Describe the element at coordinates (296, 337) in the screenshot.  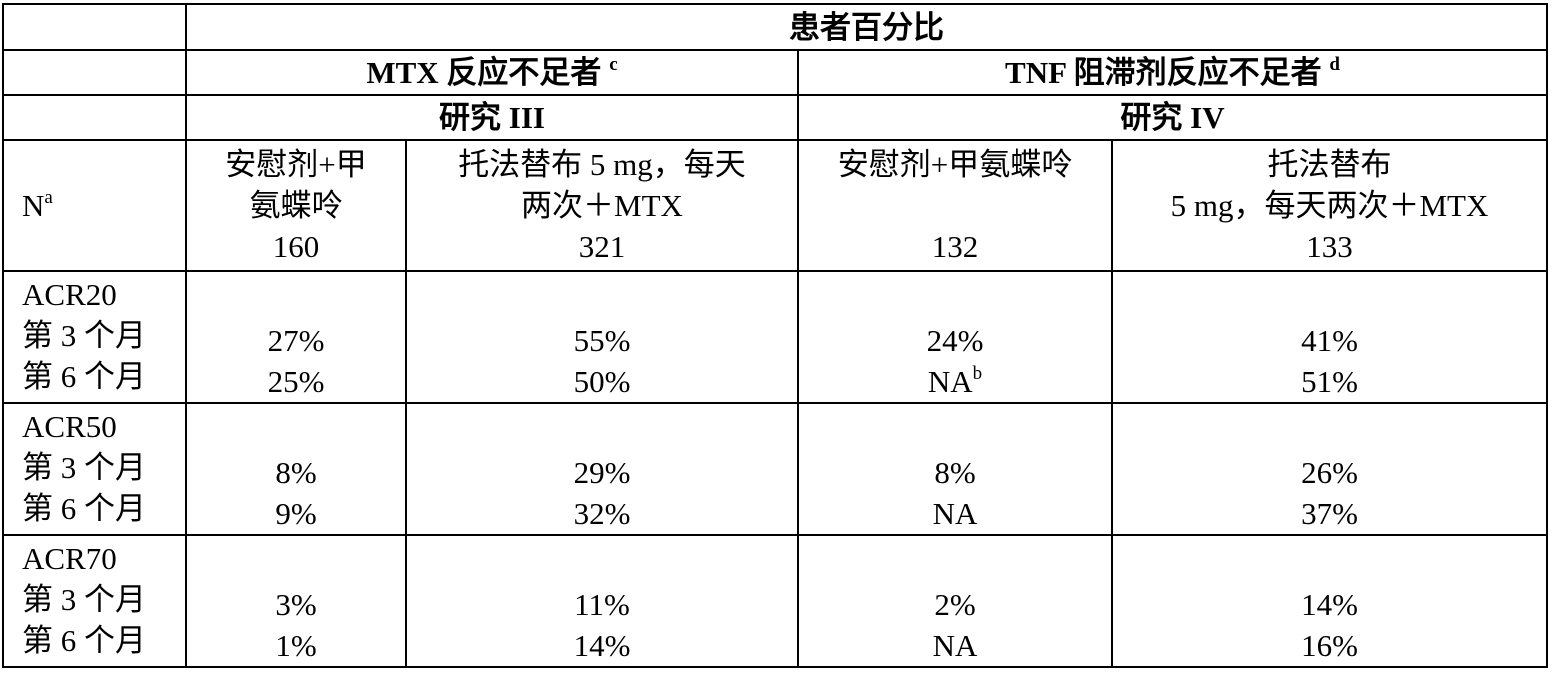
I see `value-cell: 27% 25%` at that location.